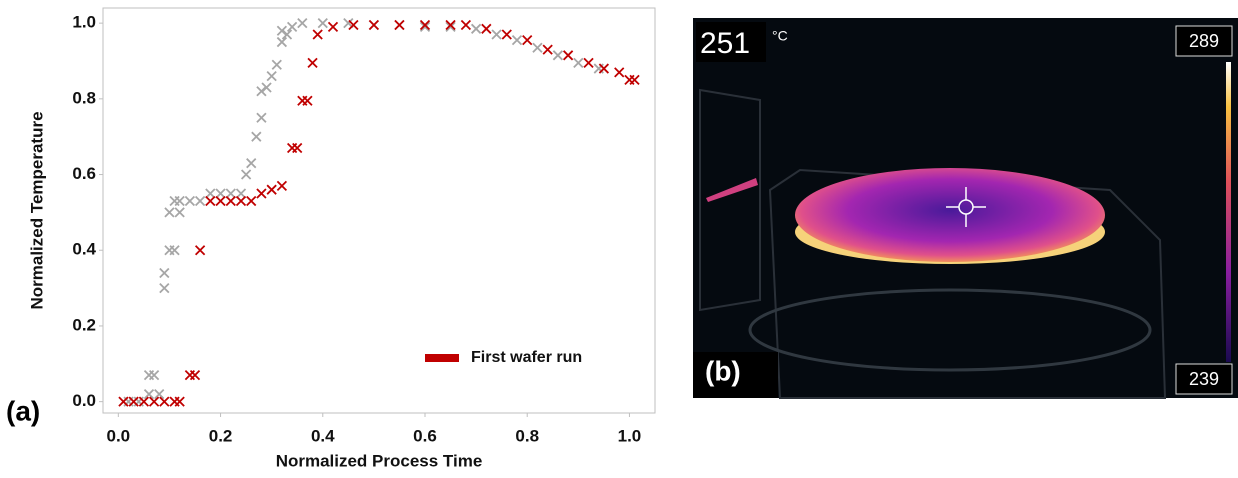 The height and width of the screenshot is (478, 1238). I want to click on reading-box, so click(731, 42).